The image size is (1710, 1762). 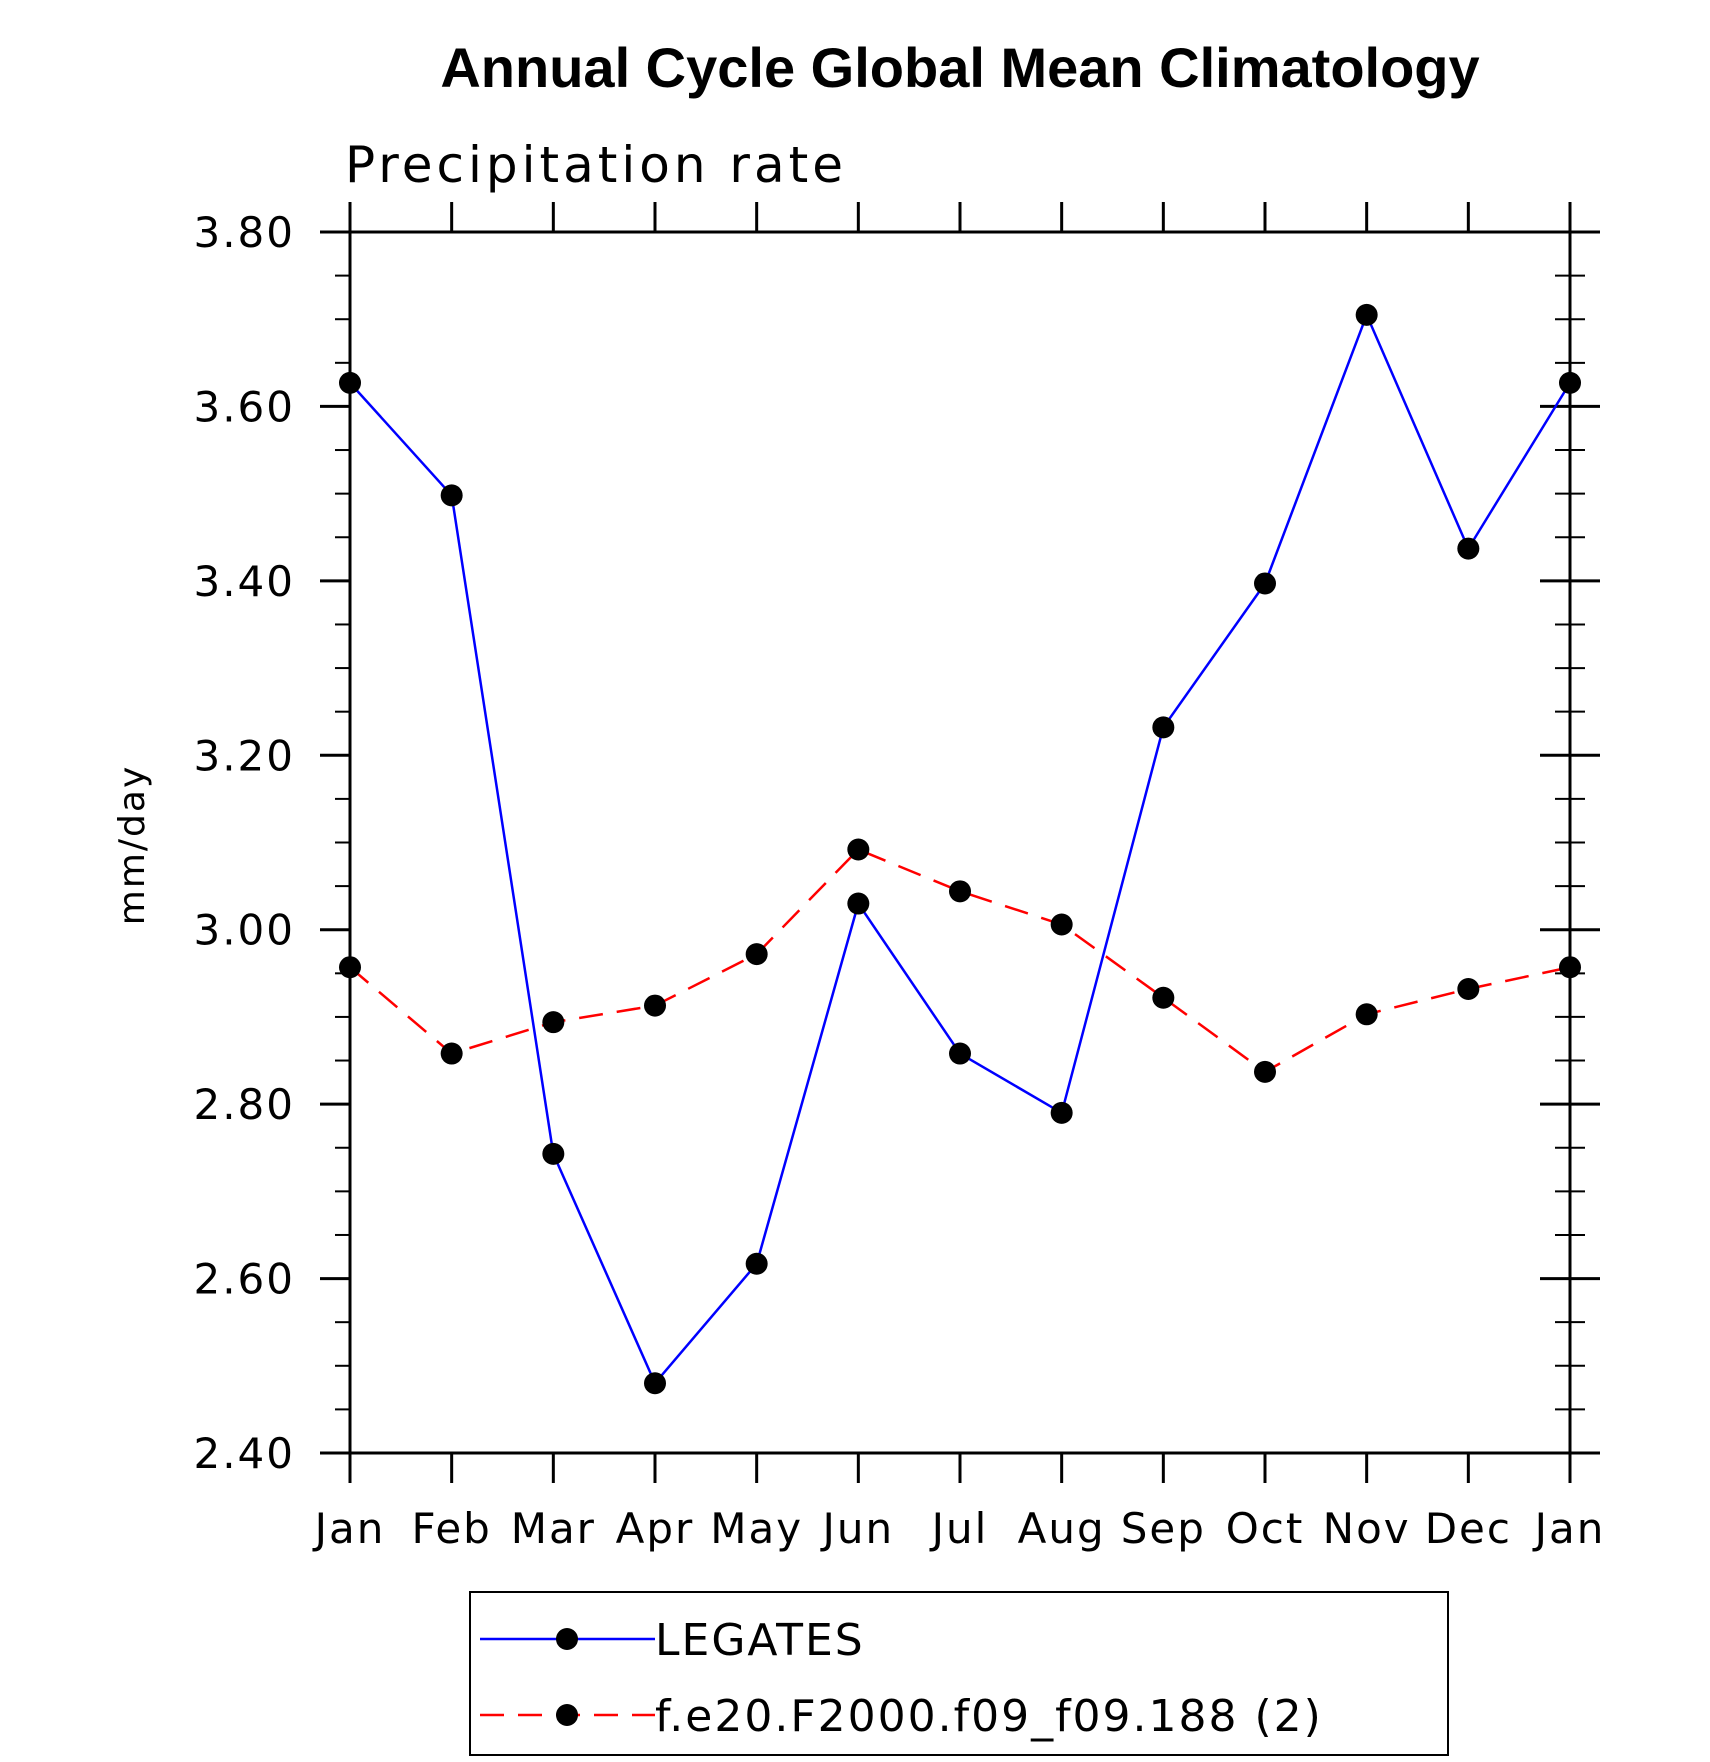 I want to click on x-tick-label: Mar, so click(x=553, y=1528).